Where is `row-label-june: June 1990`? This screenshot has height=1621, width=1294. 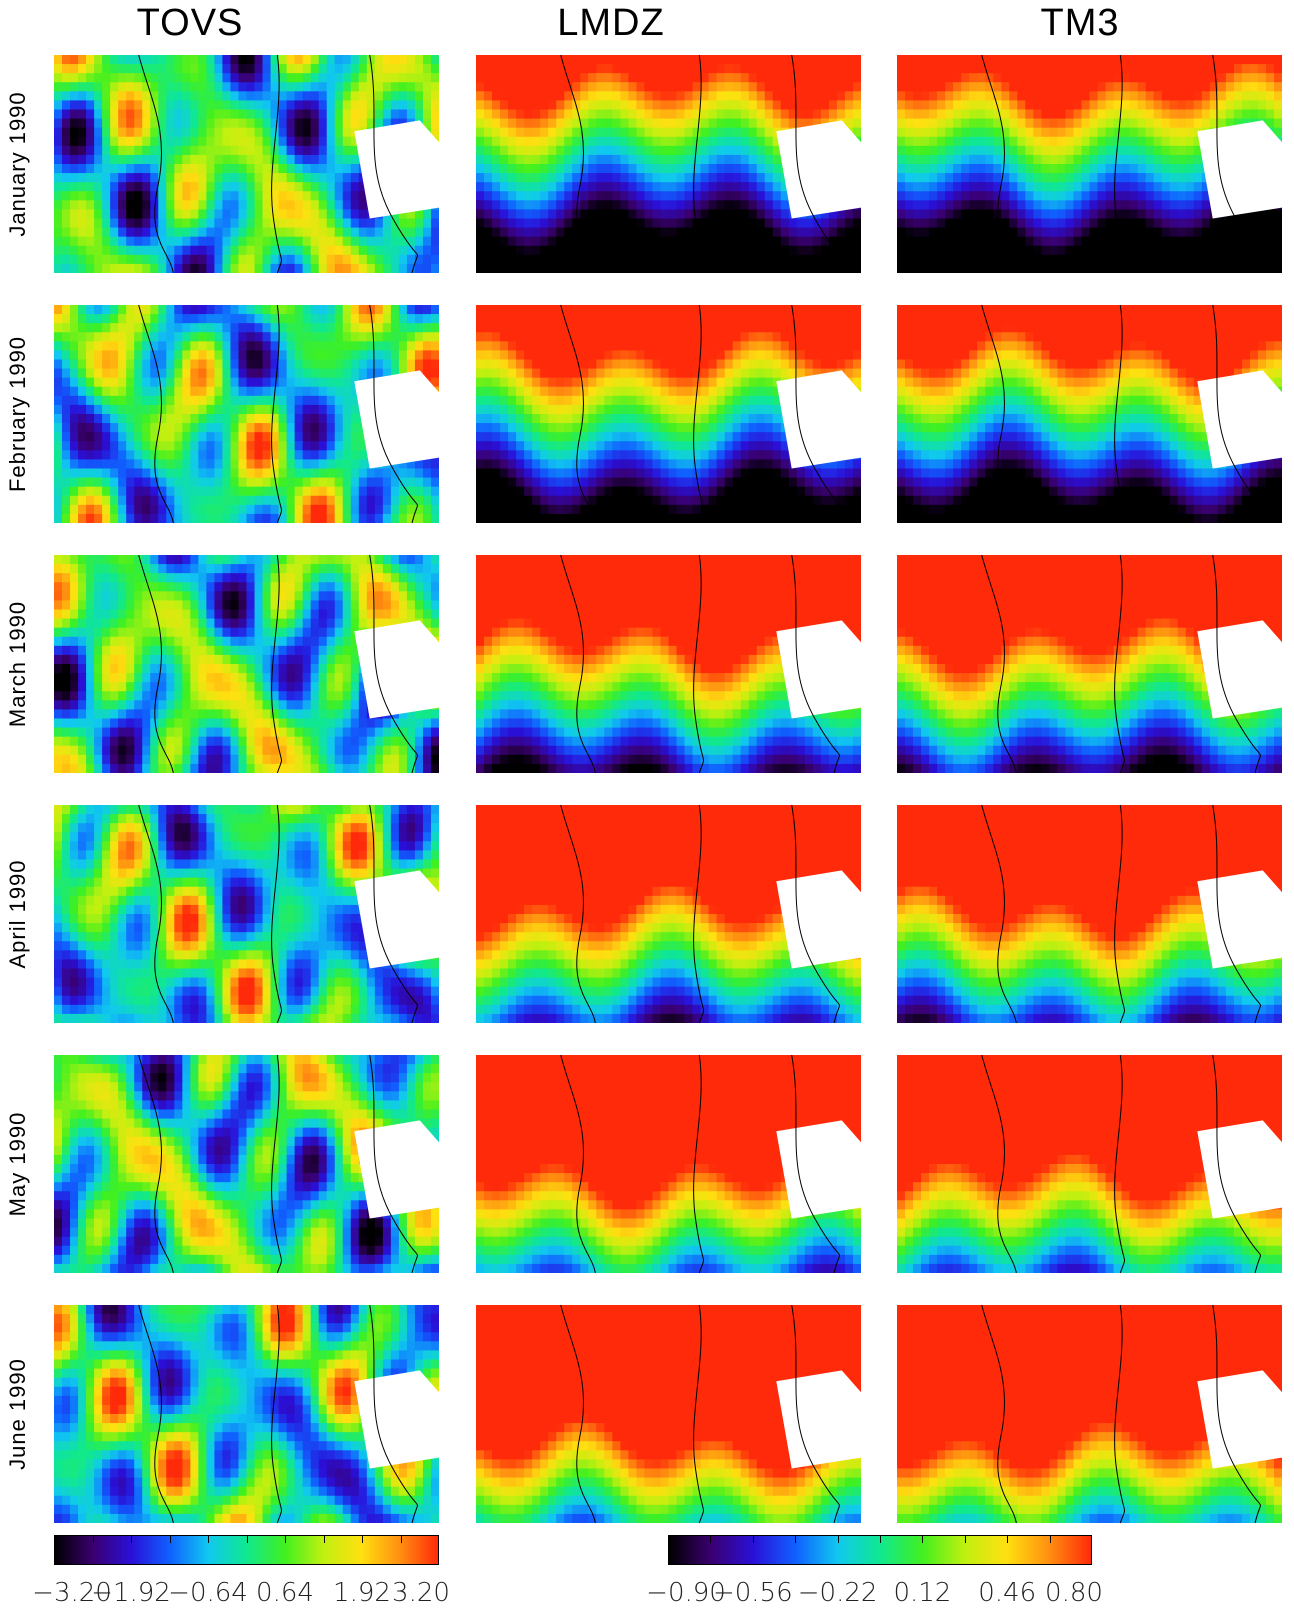
row-label-june: June 1990 is located at coordinates (17, 1414).